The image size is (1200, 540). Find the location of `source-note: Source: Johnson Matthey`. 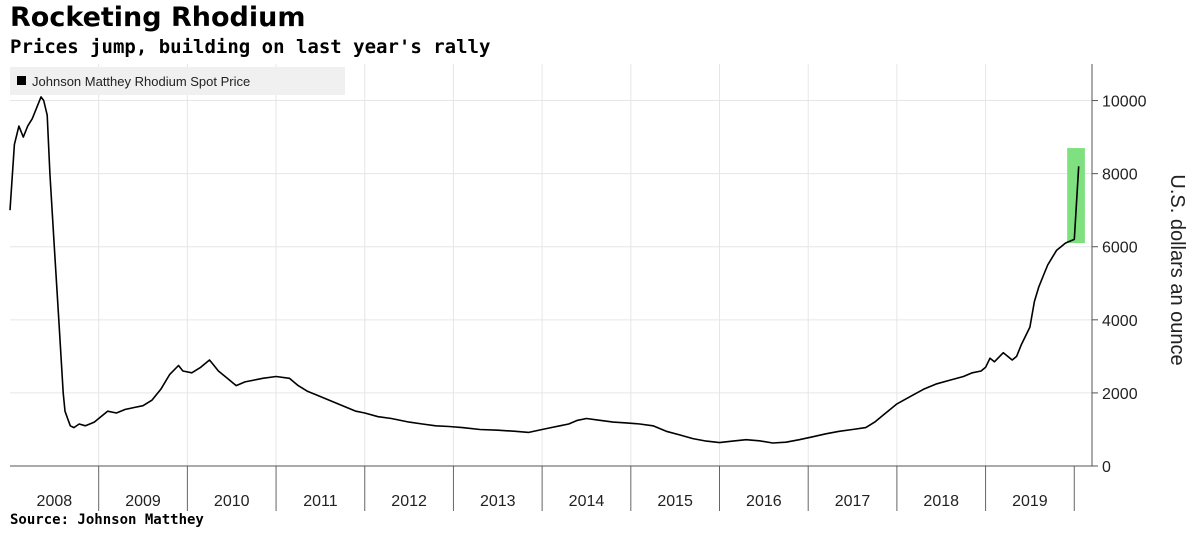

source-note: Source: Johnson Matthey is located at coordinates (107, 520).